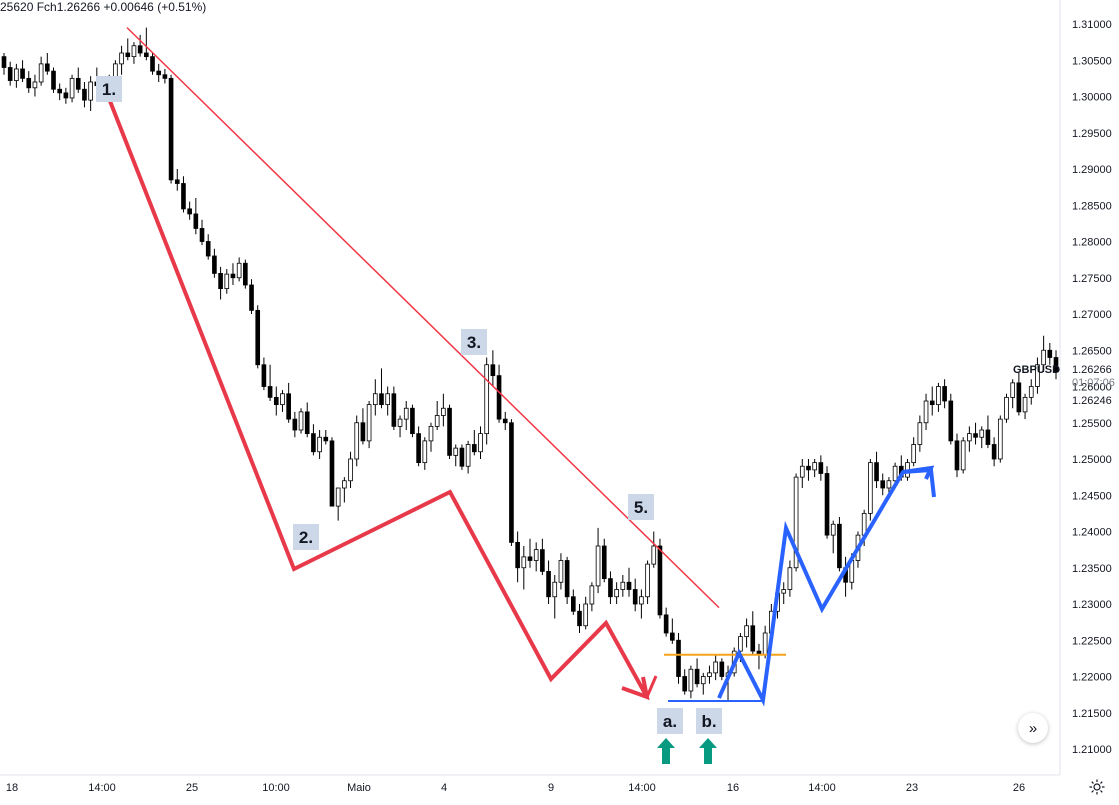 The image size is (1119, 805). Describe the element at coordinates (192, 788) in the screenshot. I see `time-tick-label: 25` at that location.